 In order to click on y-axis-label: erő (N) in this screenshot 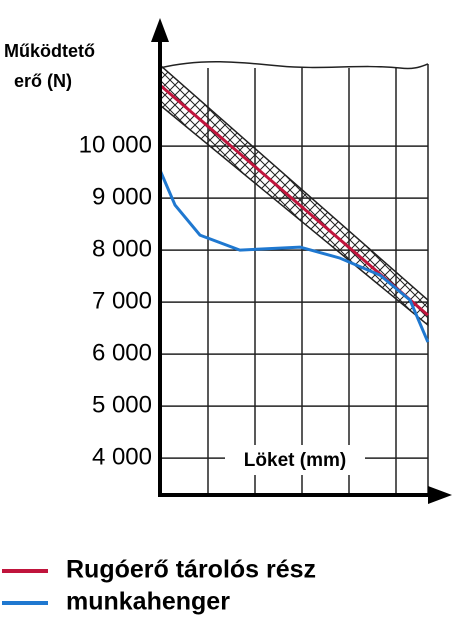, I will do `click(43, 81)`.